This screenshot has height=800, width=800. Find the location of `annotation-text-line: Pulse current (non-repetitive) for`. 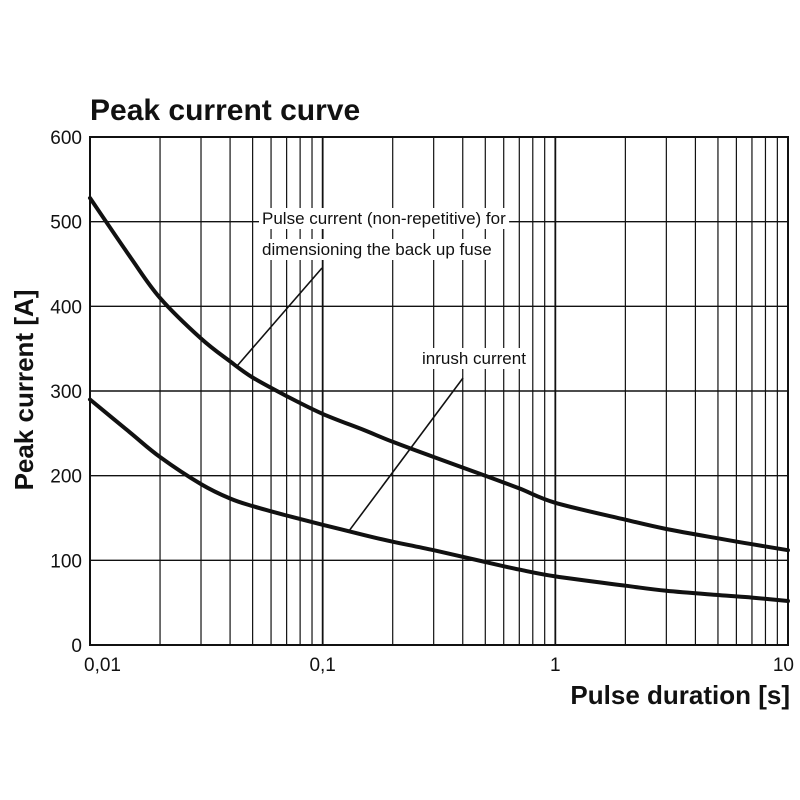

annotation-text-line: Pulse current (non-repetitive) for is located at coordinates (384, 218).